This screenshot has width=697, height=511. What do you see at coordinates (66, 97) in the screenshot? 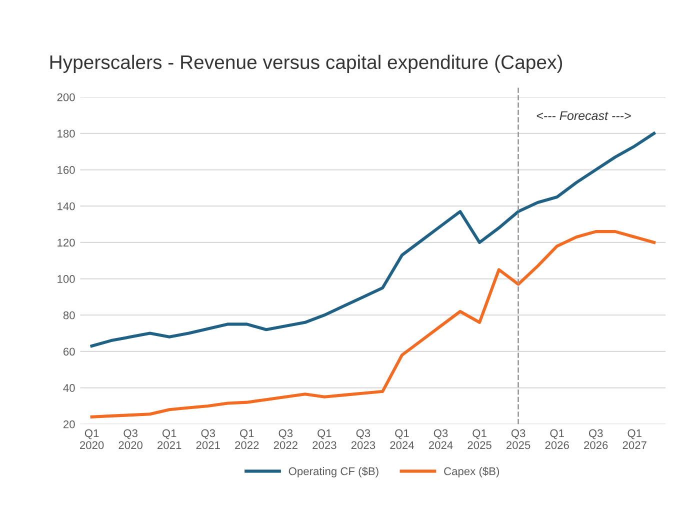
I see `y-tick-label: 200` at bounding box center [66, 97].